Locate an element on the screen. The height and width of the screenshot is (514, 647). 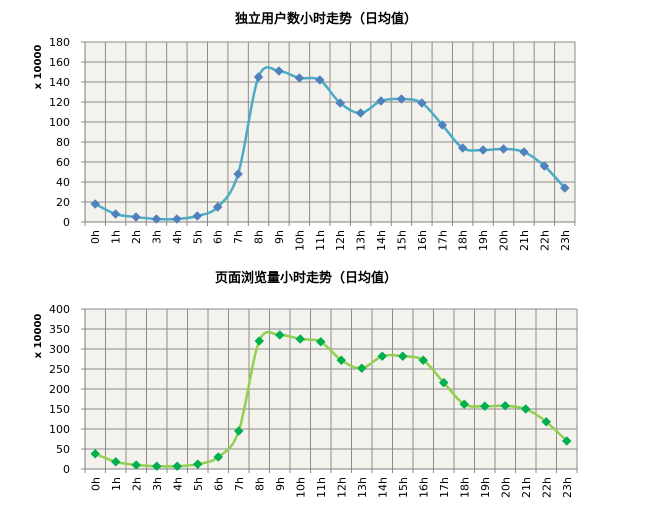
y-tick-label: 60 is located at coordinates (63, 162).